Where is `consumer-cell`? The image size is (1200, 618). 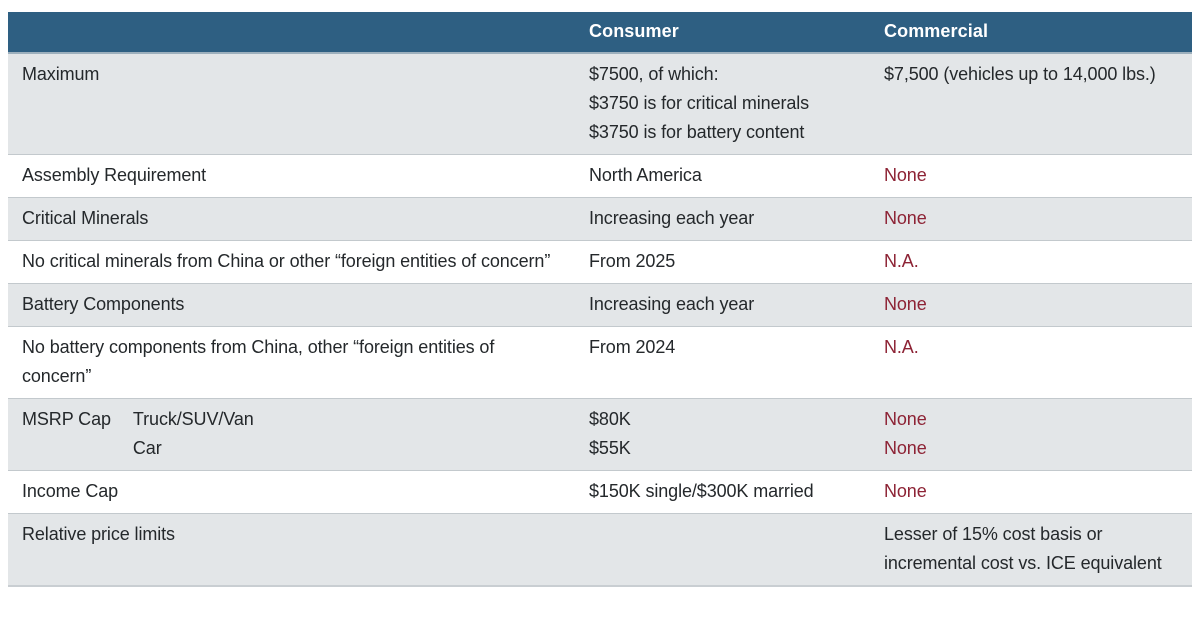
consumer-cell is located at coordinates (722, 549).